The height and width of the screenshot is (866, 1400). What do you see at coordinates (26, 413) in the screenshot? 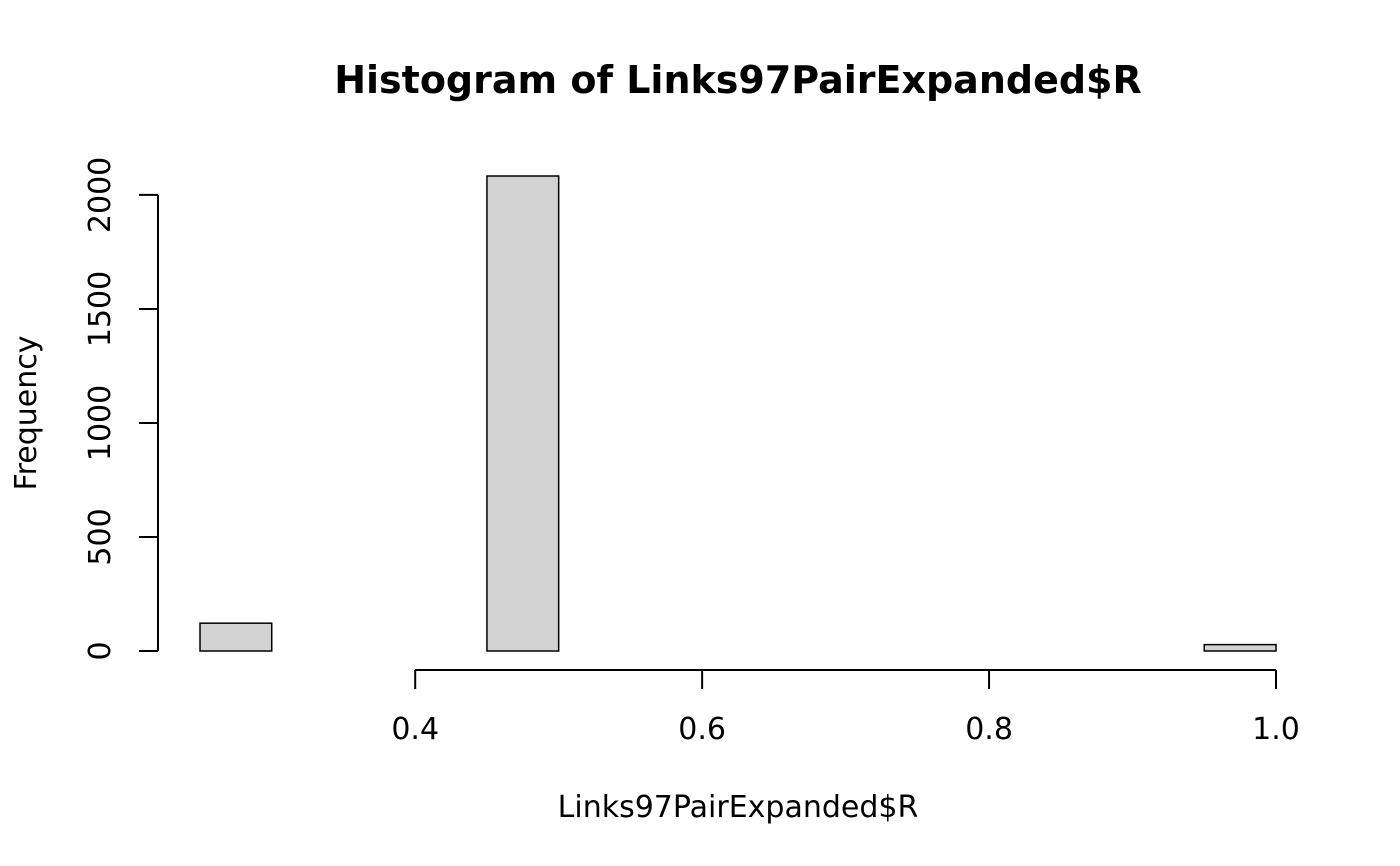
I see `y-axis-label: Frequency` at bounding box center [26, 413].